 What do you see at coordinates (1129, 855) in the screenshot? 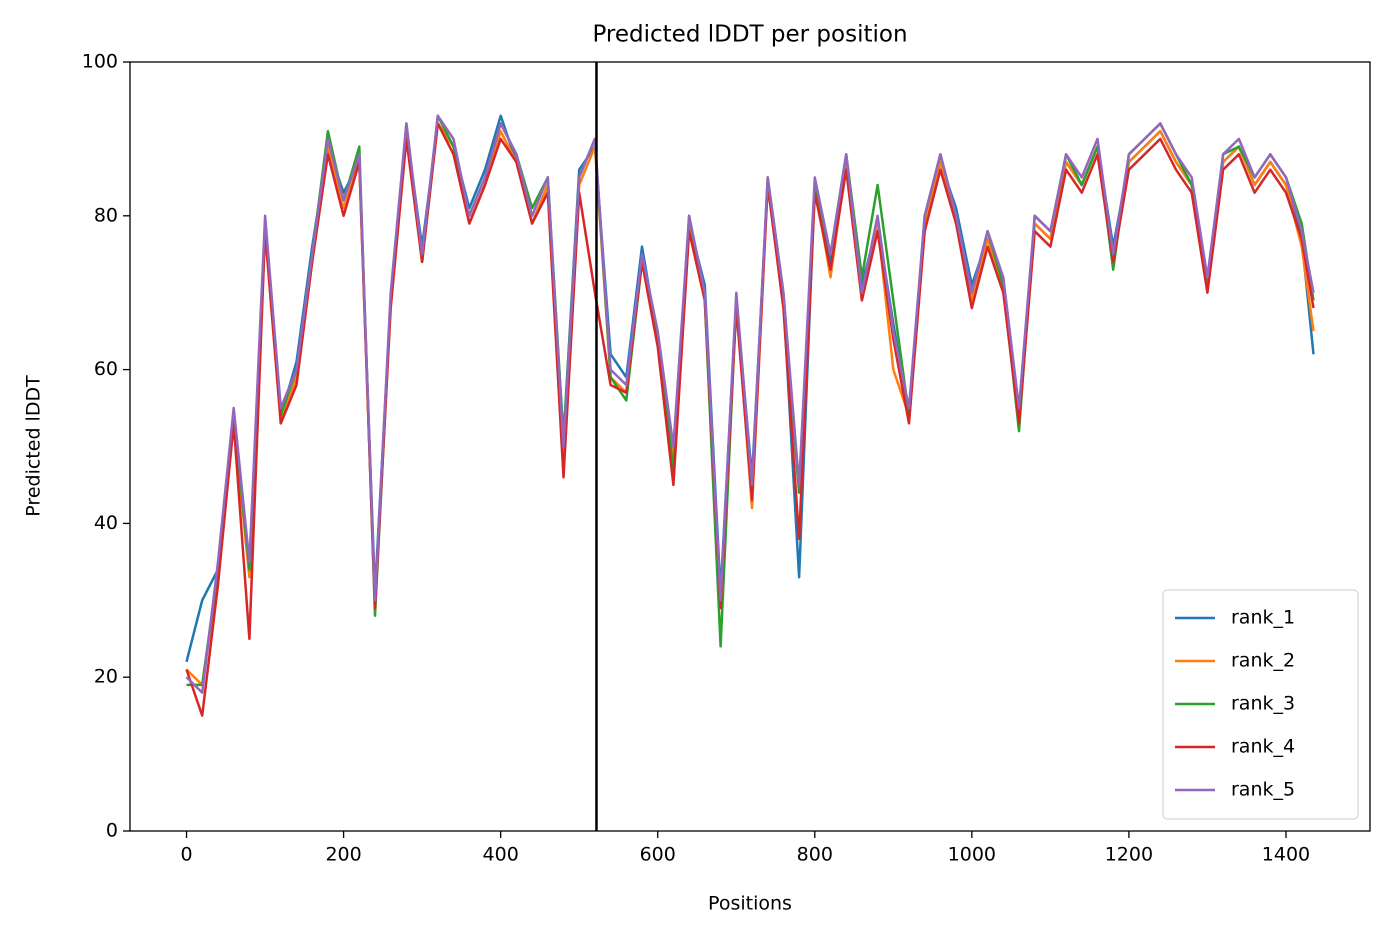
I see `x-tick-label: 1200` at bounding box center [1129, 855].